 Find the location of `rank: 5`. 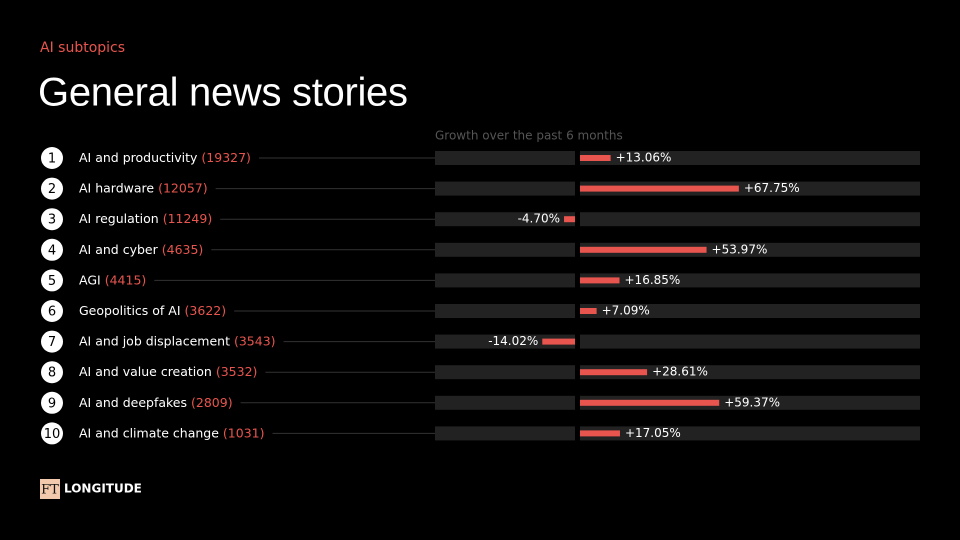

rank: 5 is located at coordinates (52, 281).